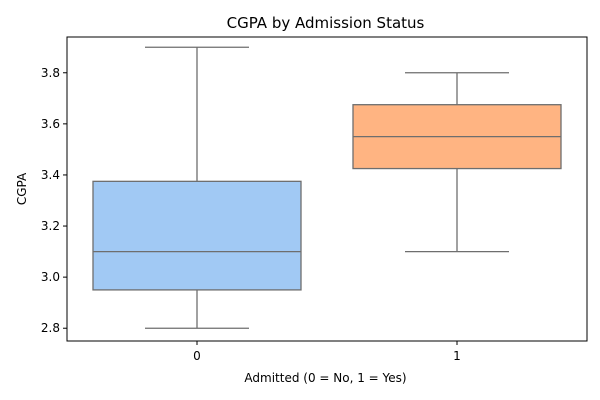 The width and height of the screenshot is (600, 400). Describe the element at coordinates (50, 124) in the screenshot. I see `y-tick-label: 3.6` at that location.